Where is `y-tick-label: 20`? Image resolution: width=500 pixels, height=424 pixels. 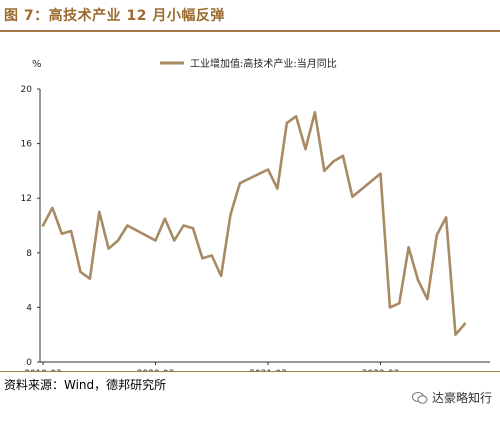
y-tick-label: 20 is located at coordinates (27, 90).